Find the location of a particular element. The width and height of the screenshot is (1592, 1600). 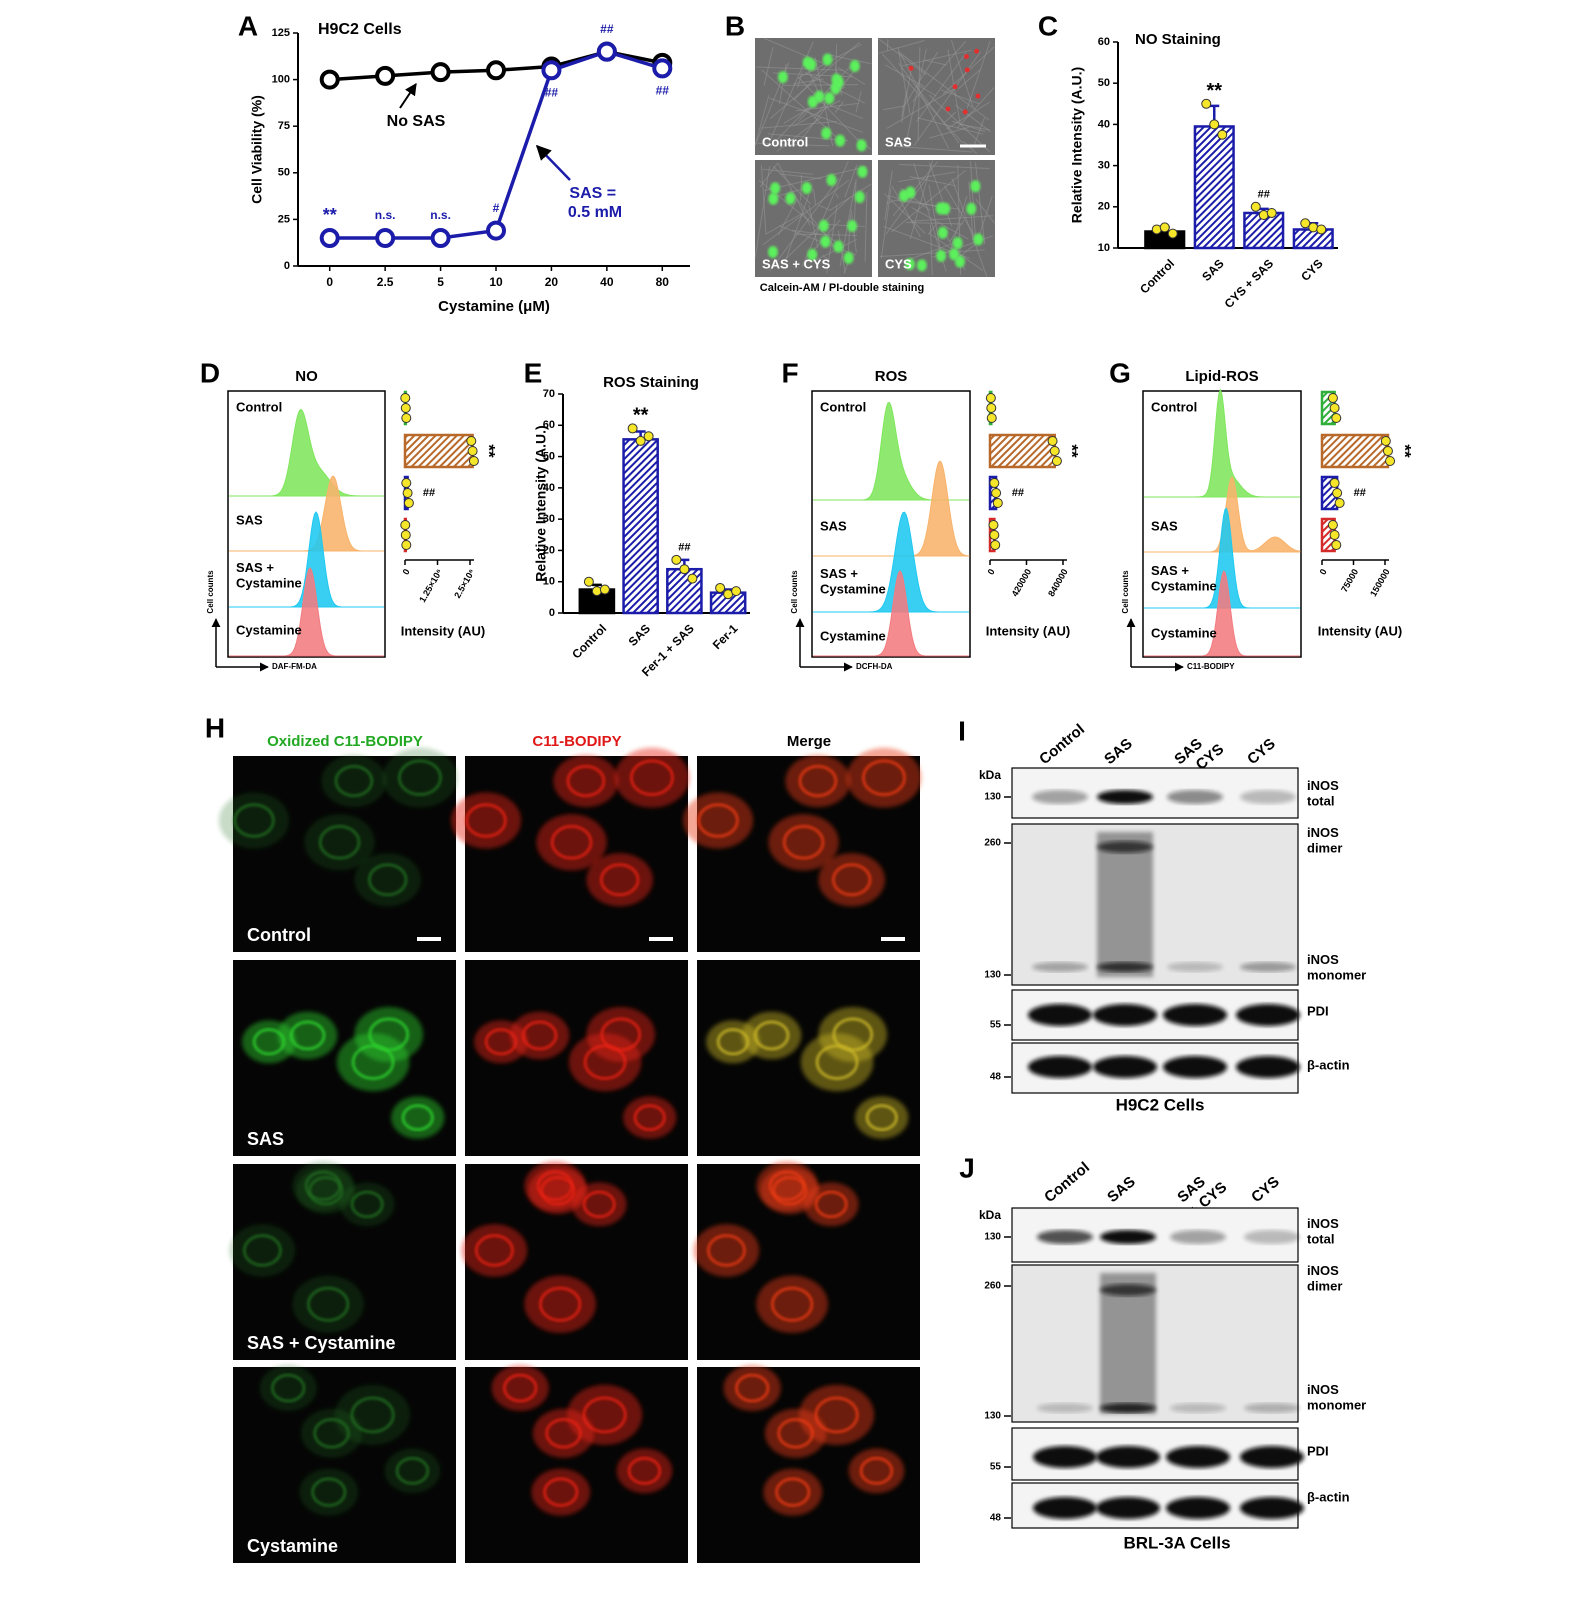

row-label: SAS + Cystamine is located at coordinates (269, 575).